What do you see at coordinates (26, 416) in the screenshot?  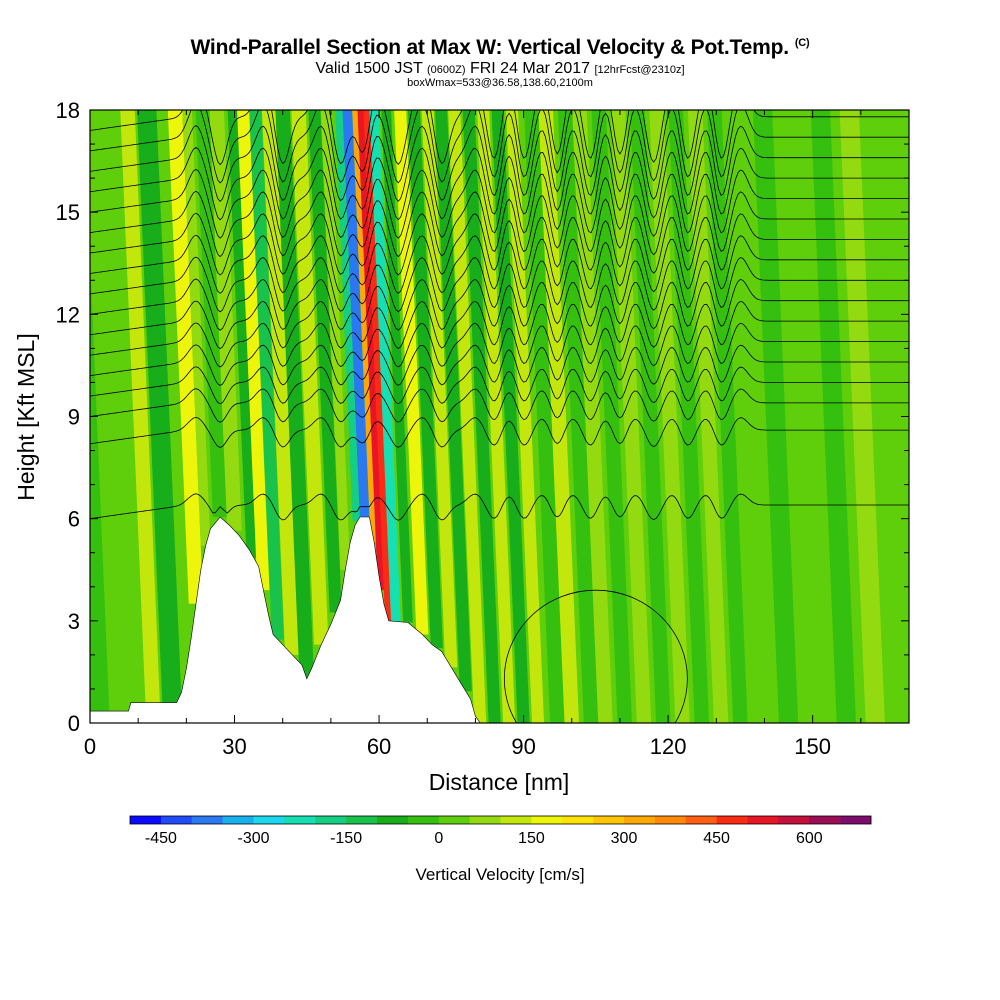 I see `y-axis-title: Height [Kft MSL]` at bounding box center [26, 416].